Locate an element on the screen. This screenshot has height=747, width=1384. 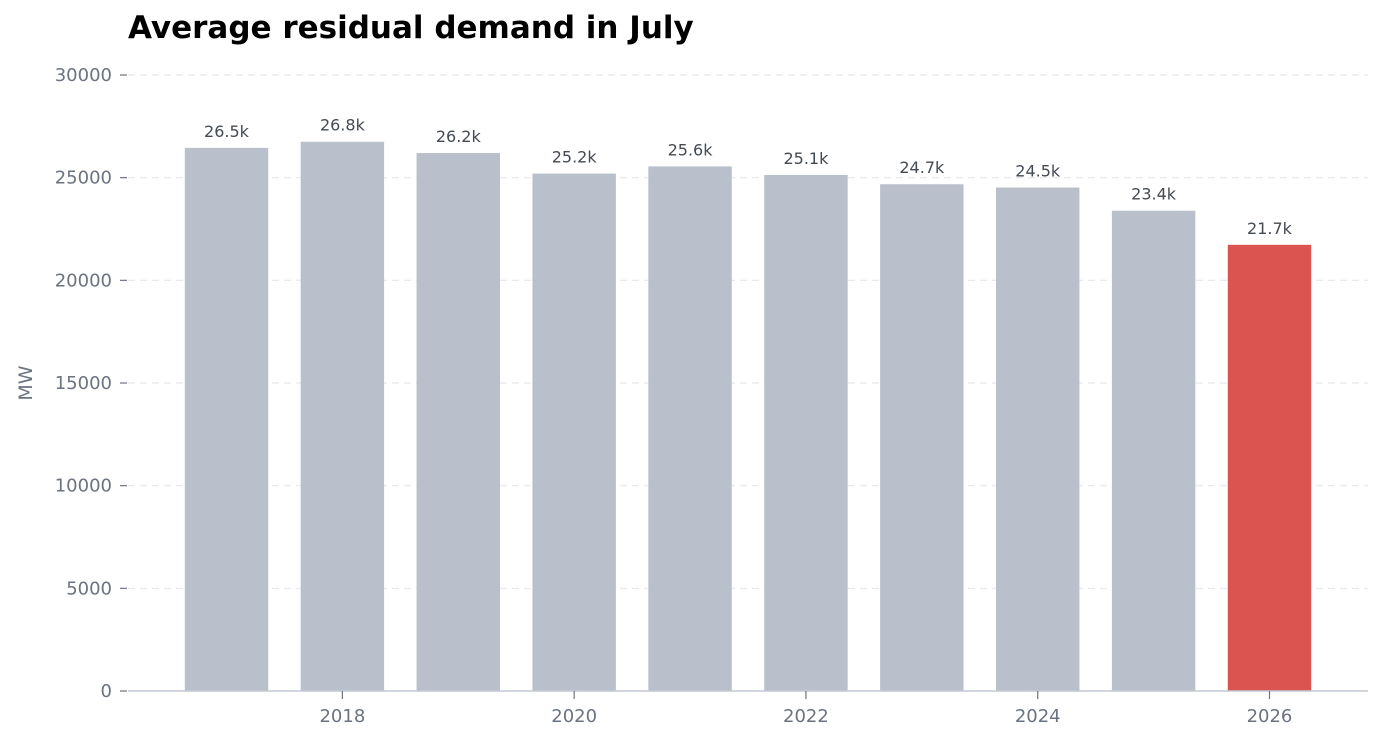
bar-2021 is located at coordinates (690, 428).